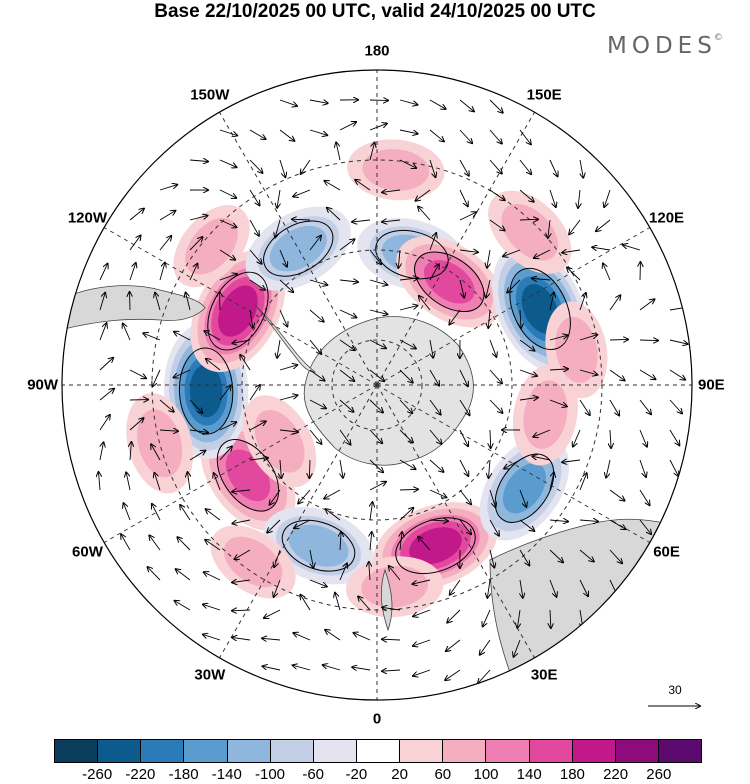 The width and height of the screenshot is (750, 784). I want to click on colorbar-tick-label: -260, so click(97, 774).